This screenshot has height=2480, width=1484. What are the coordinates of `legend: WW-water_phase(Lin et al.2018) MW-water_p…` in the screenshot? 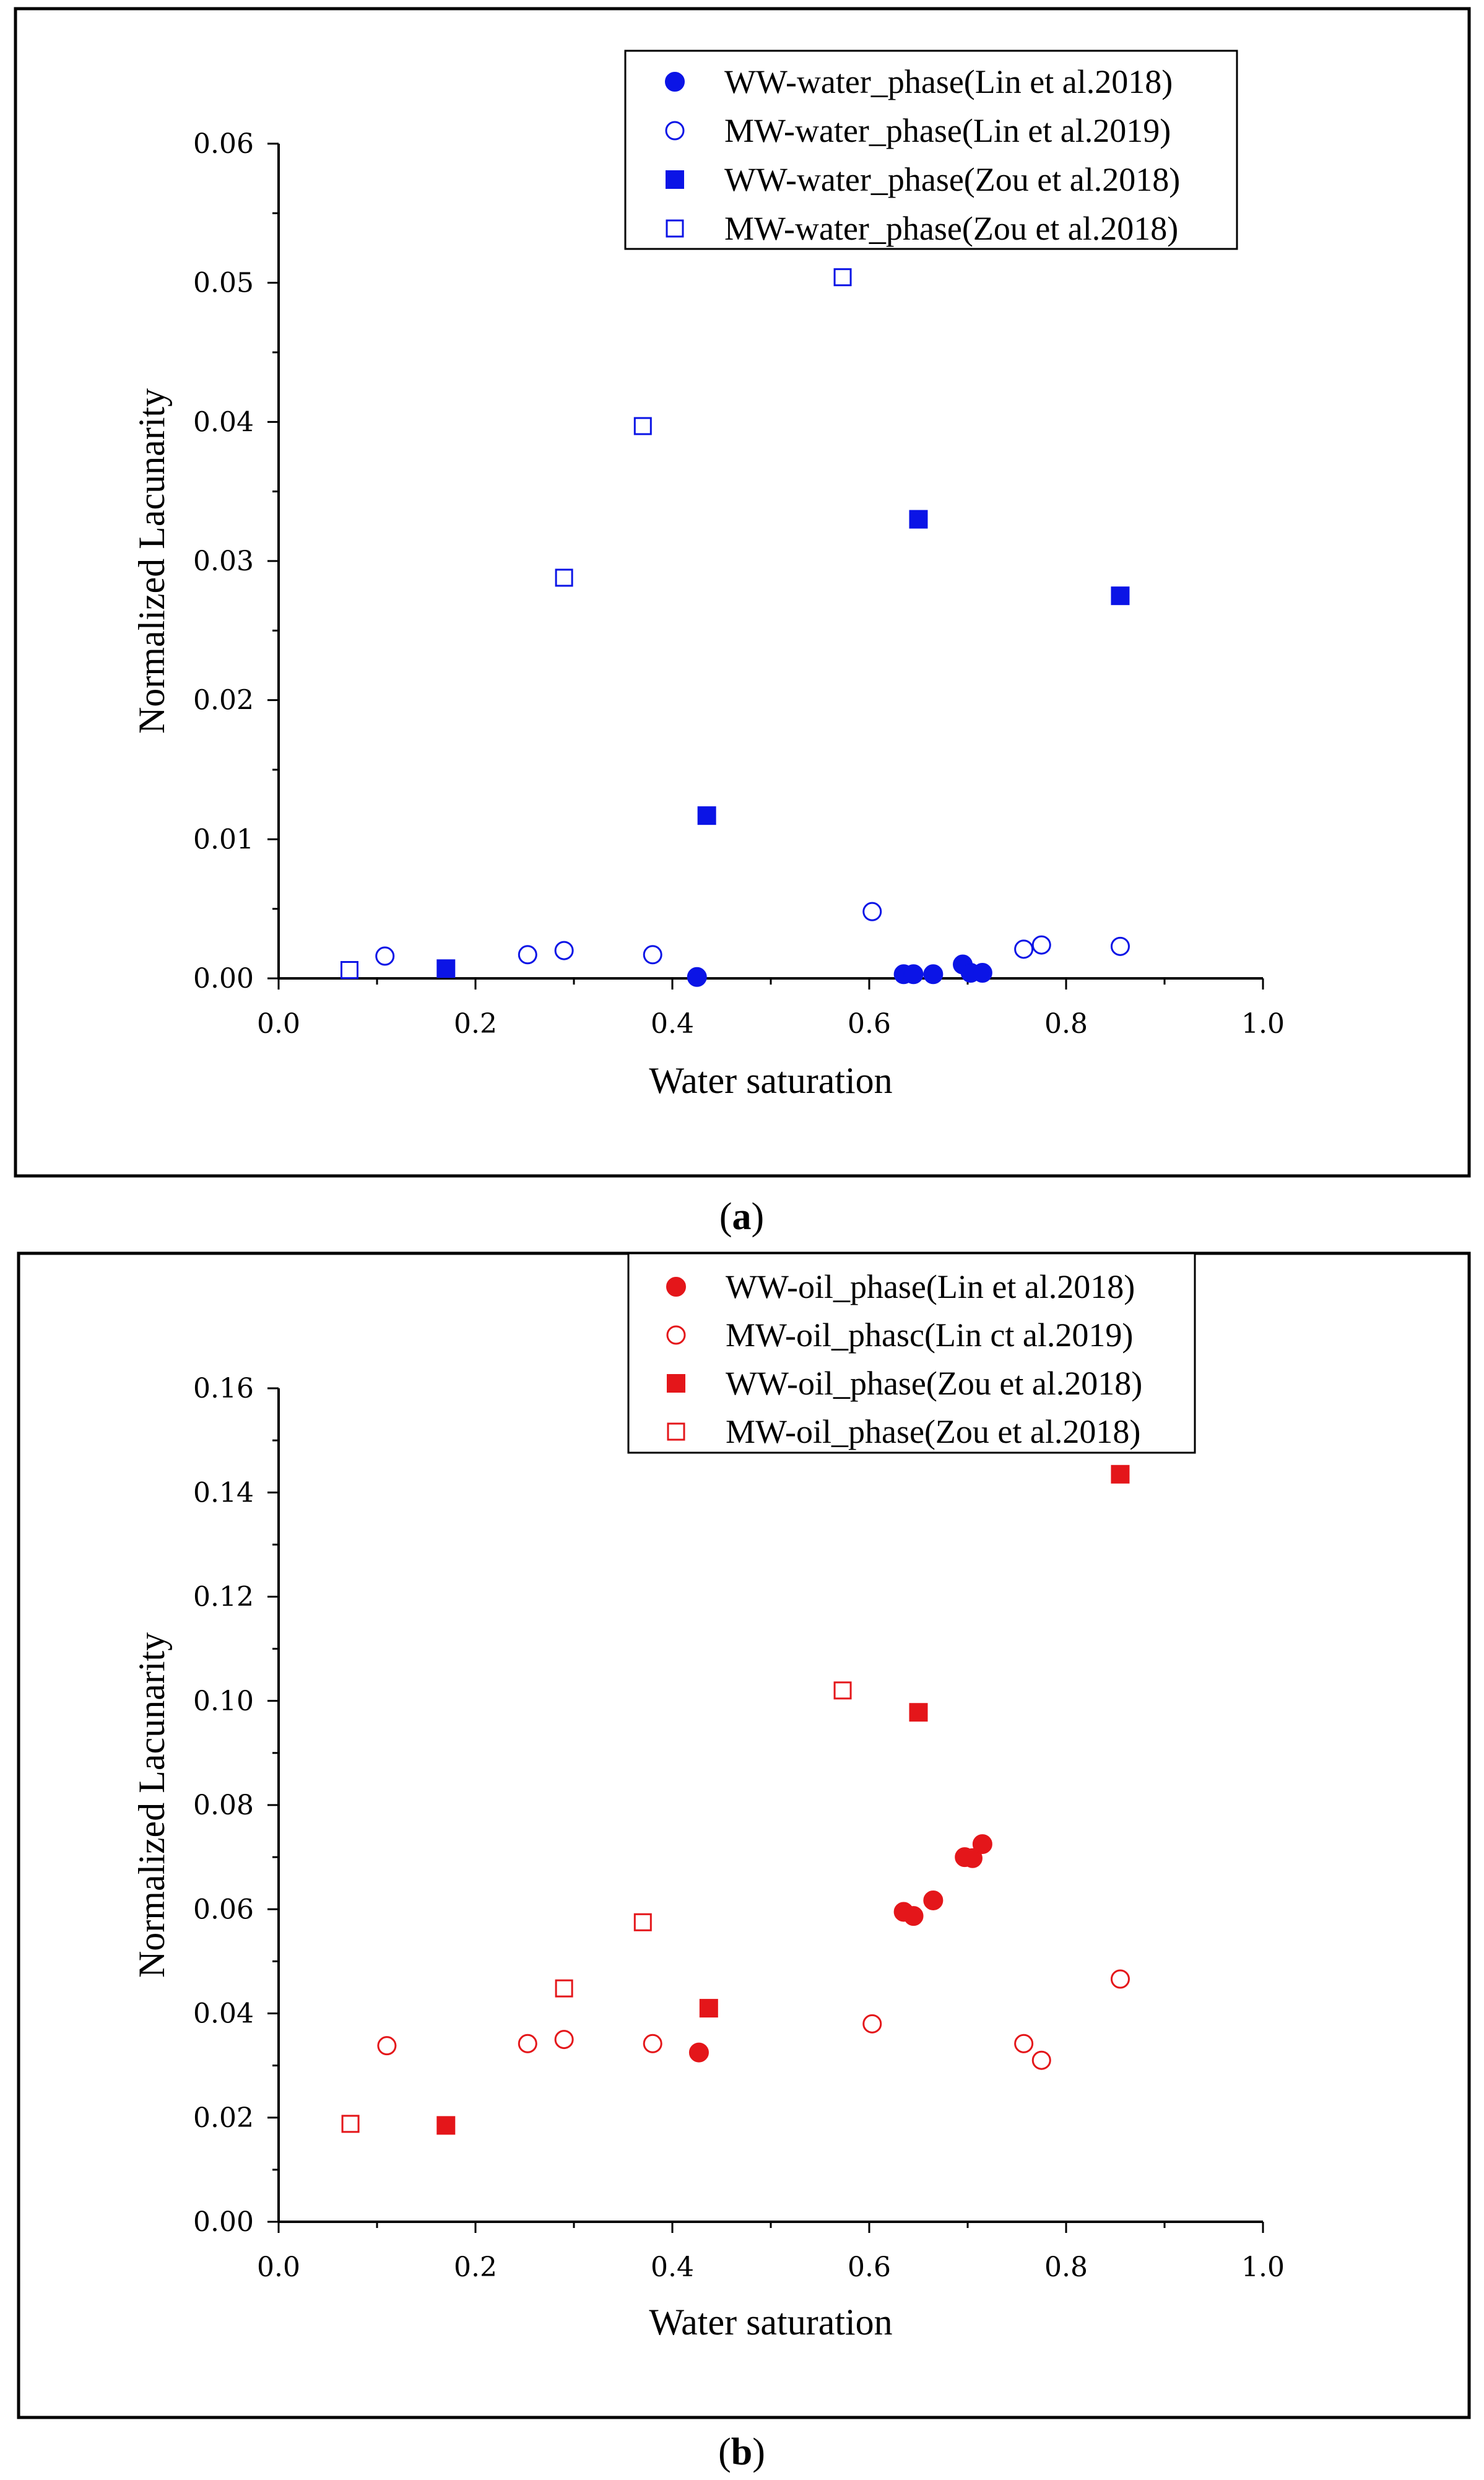 It's located at (931, 150).